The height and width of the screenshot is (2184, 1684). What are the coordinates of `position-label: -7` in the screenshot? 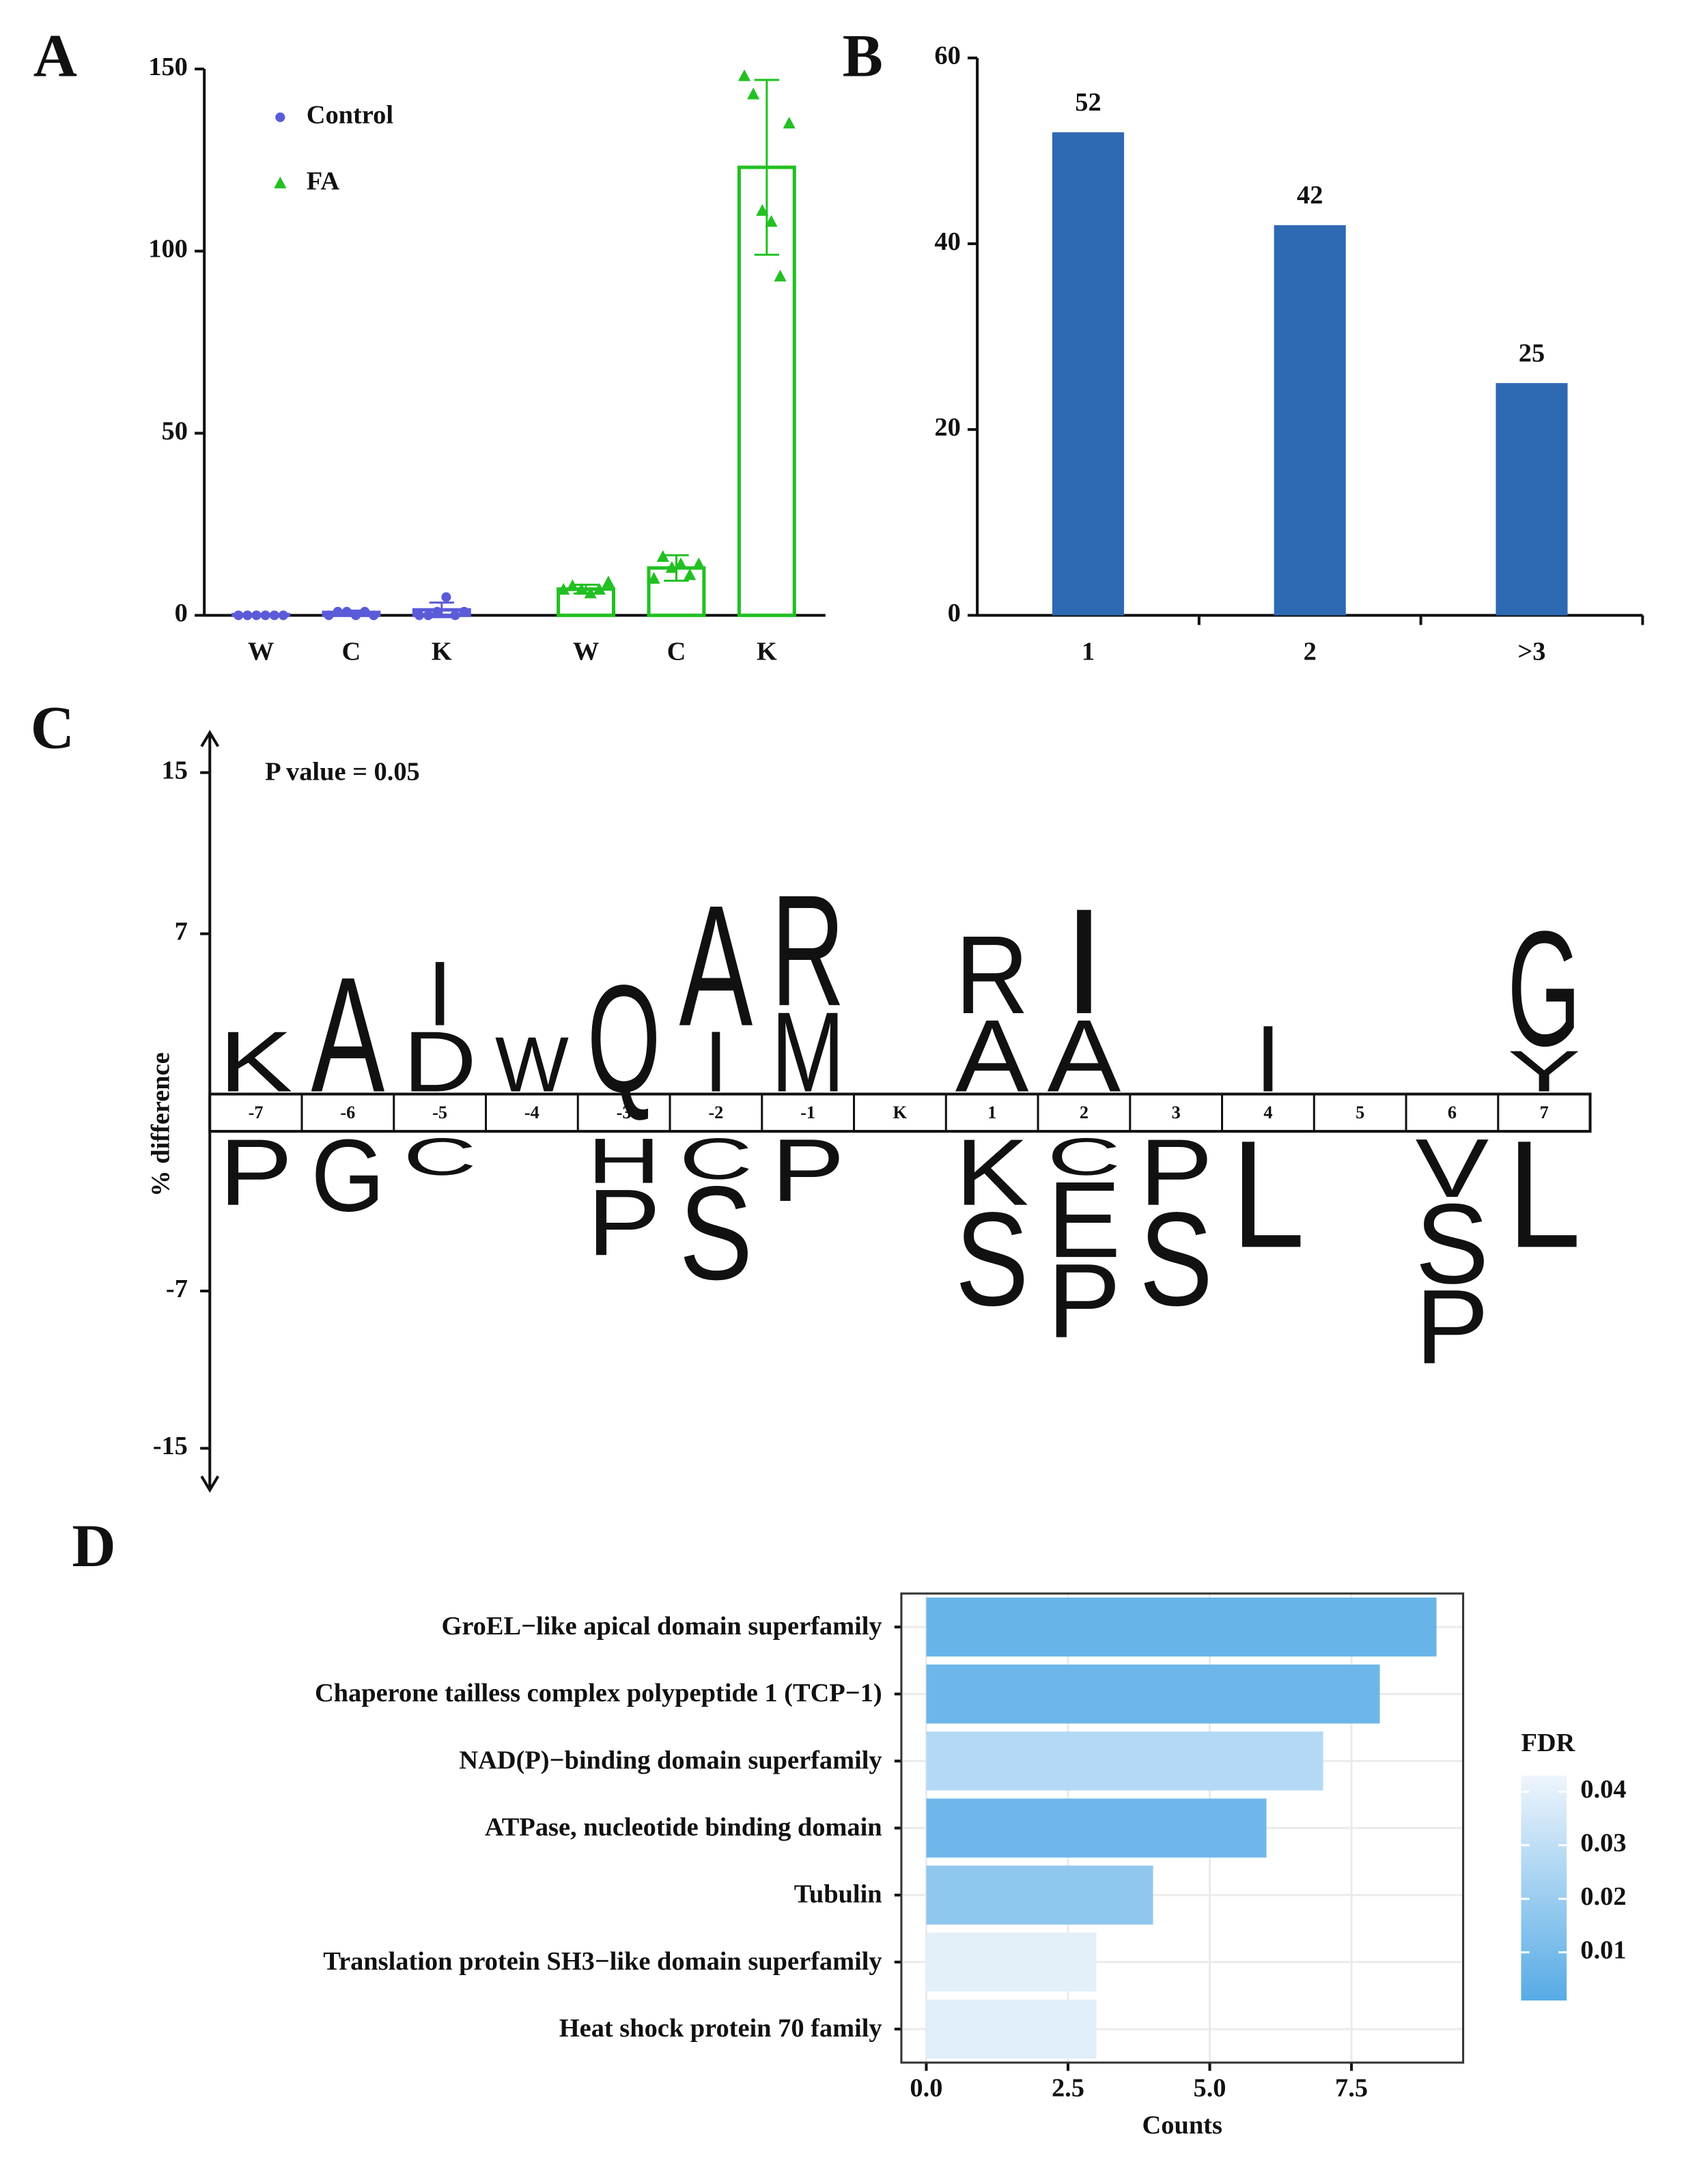 It's located at (256, 1112).